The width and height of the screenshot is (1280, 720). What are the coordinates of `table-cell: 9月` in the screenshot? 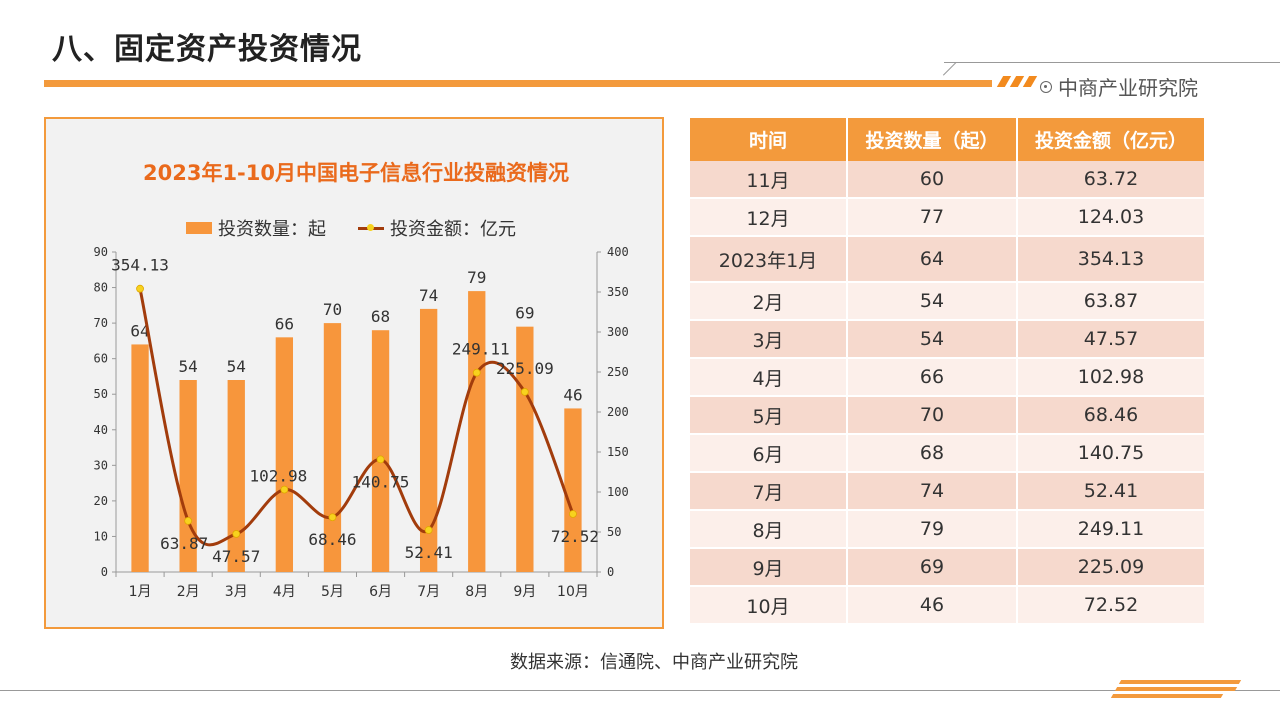 It's located at (769, 567).